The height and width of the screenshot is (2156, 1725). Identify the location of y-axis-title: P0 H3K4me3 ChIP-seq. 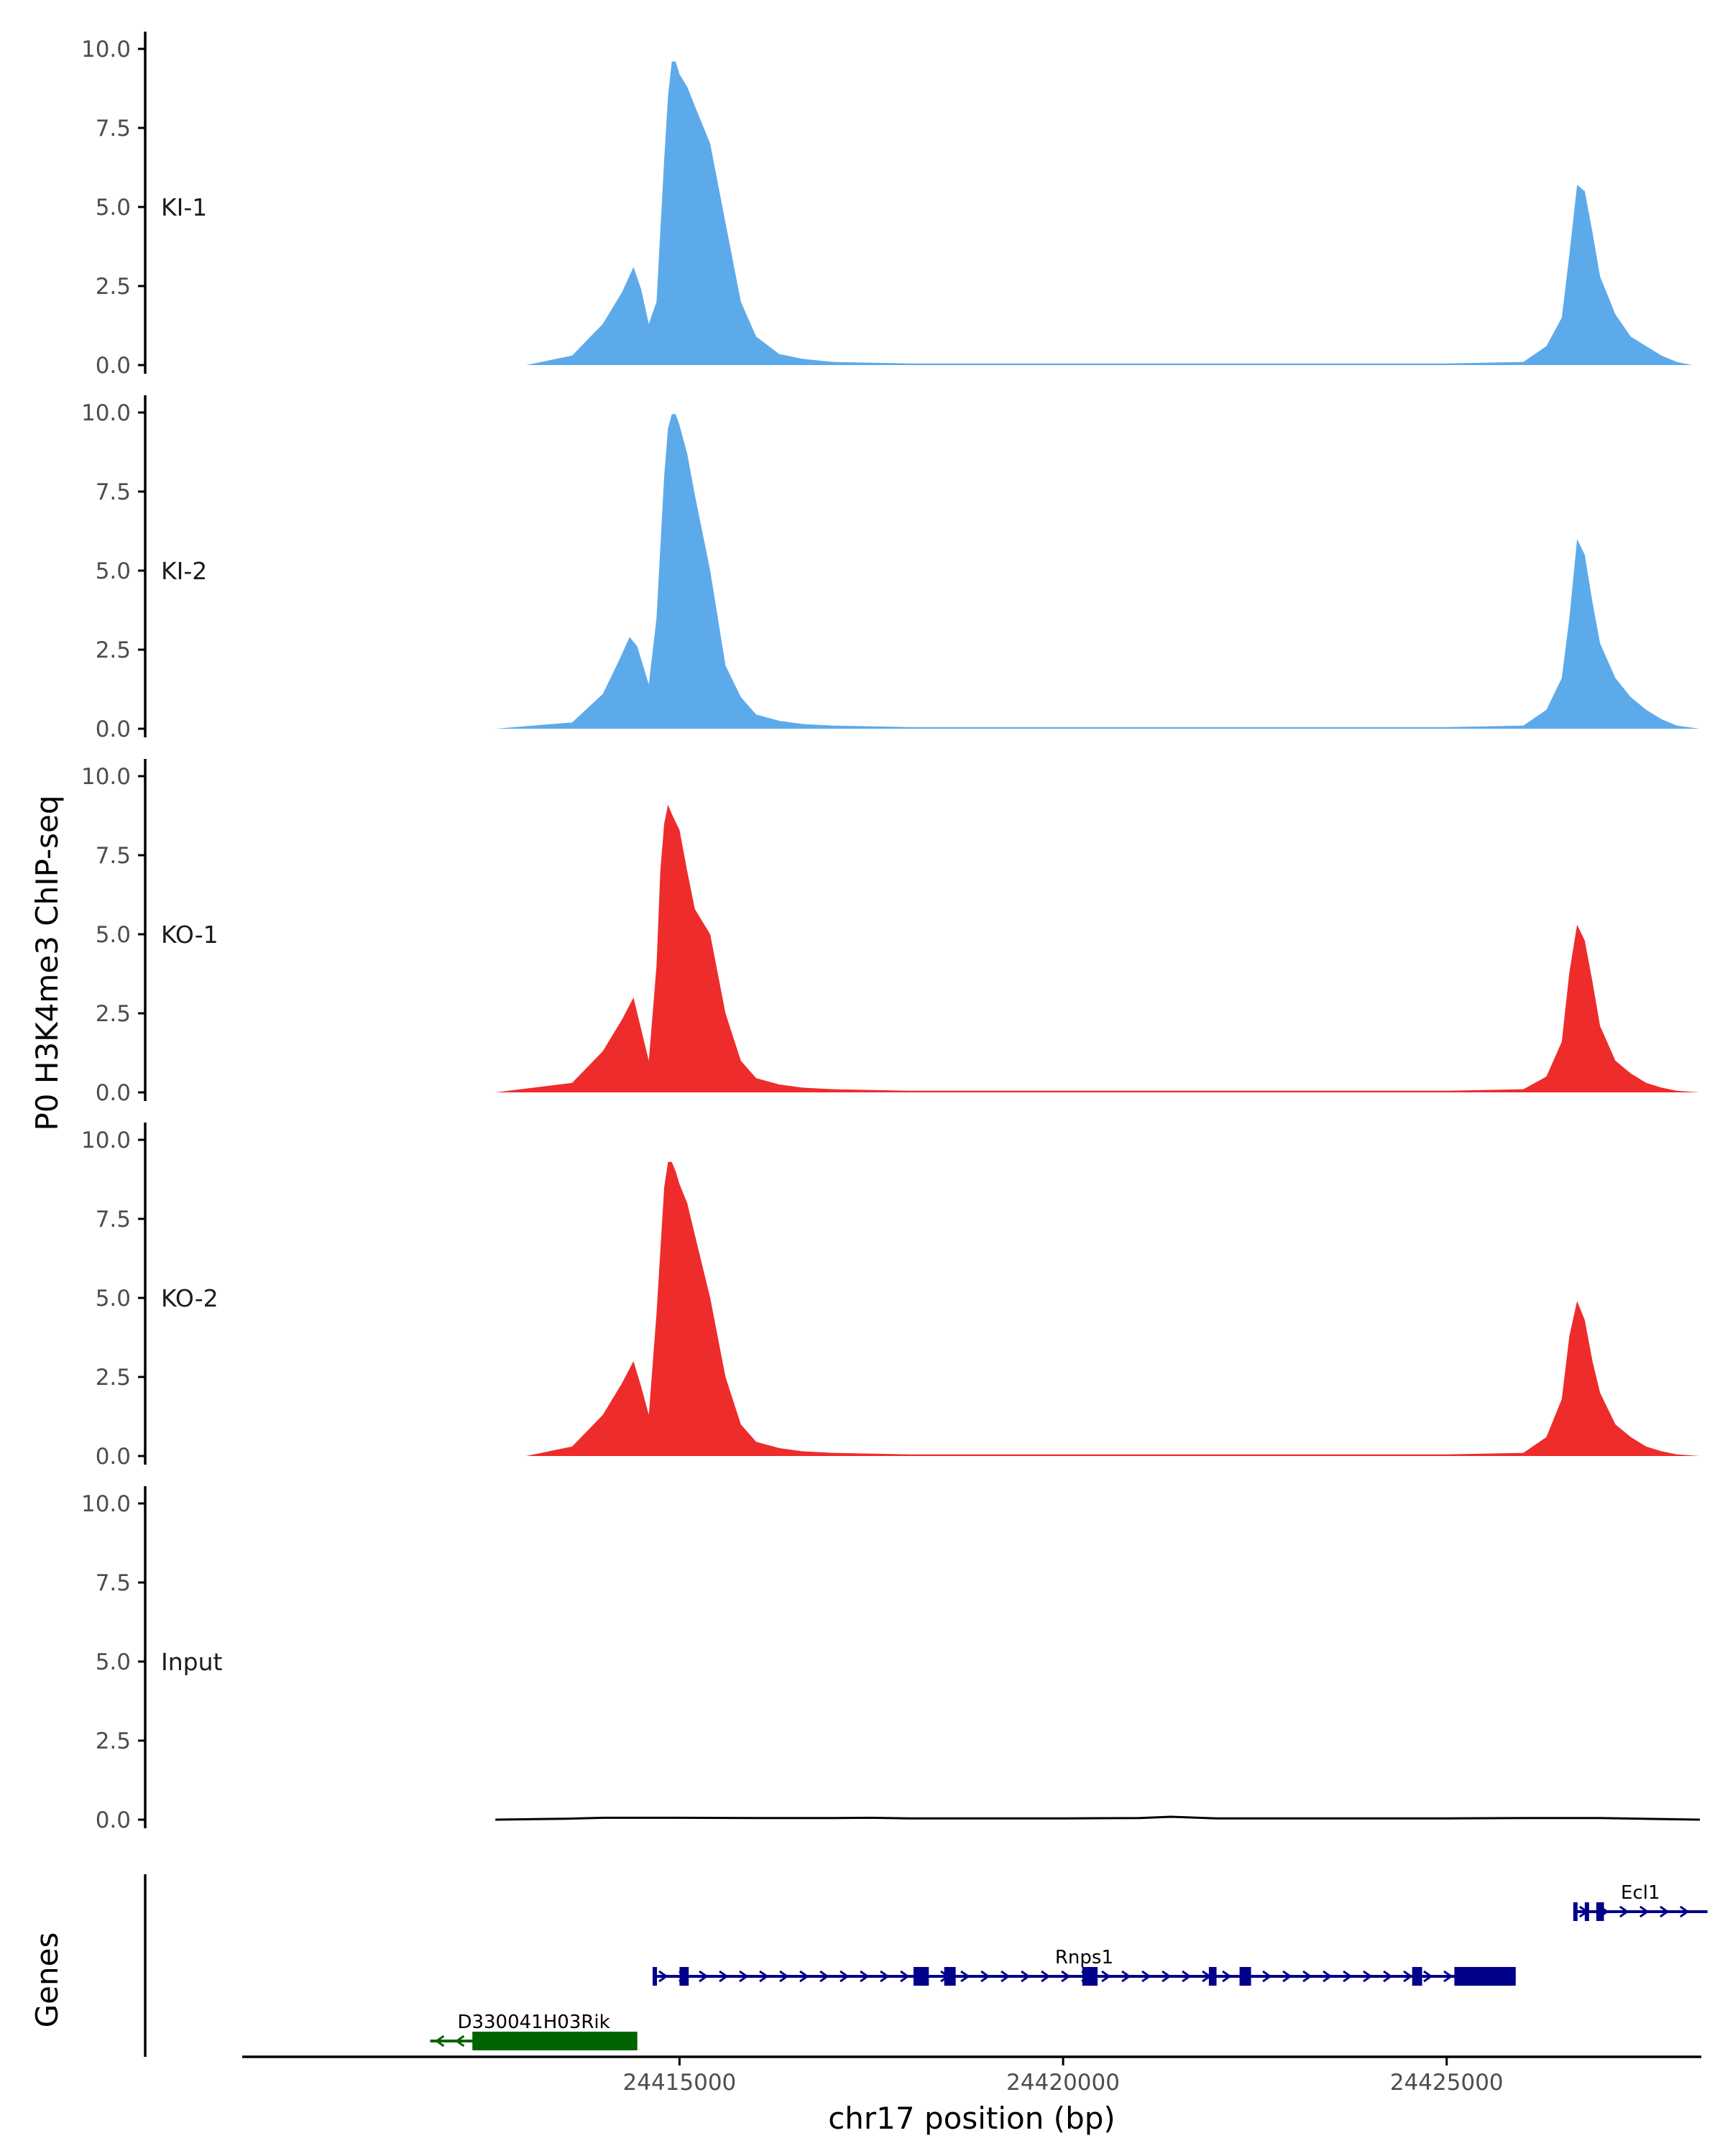
(47, 963).